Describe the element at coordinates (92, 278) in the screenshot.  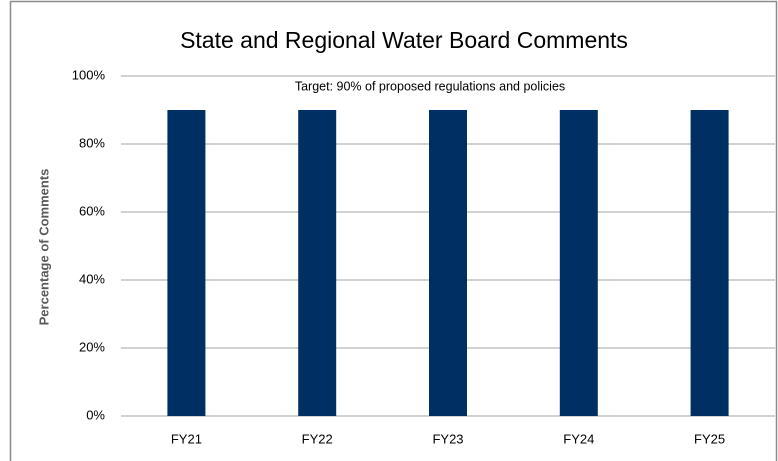
I see `y-tick-label: 40%` at that location.